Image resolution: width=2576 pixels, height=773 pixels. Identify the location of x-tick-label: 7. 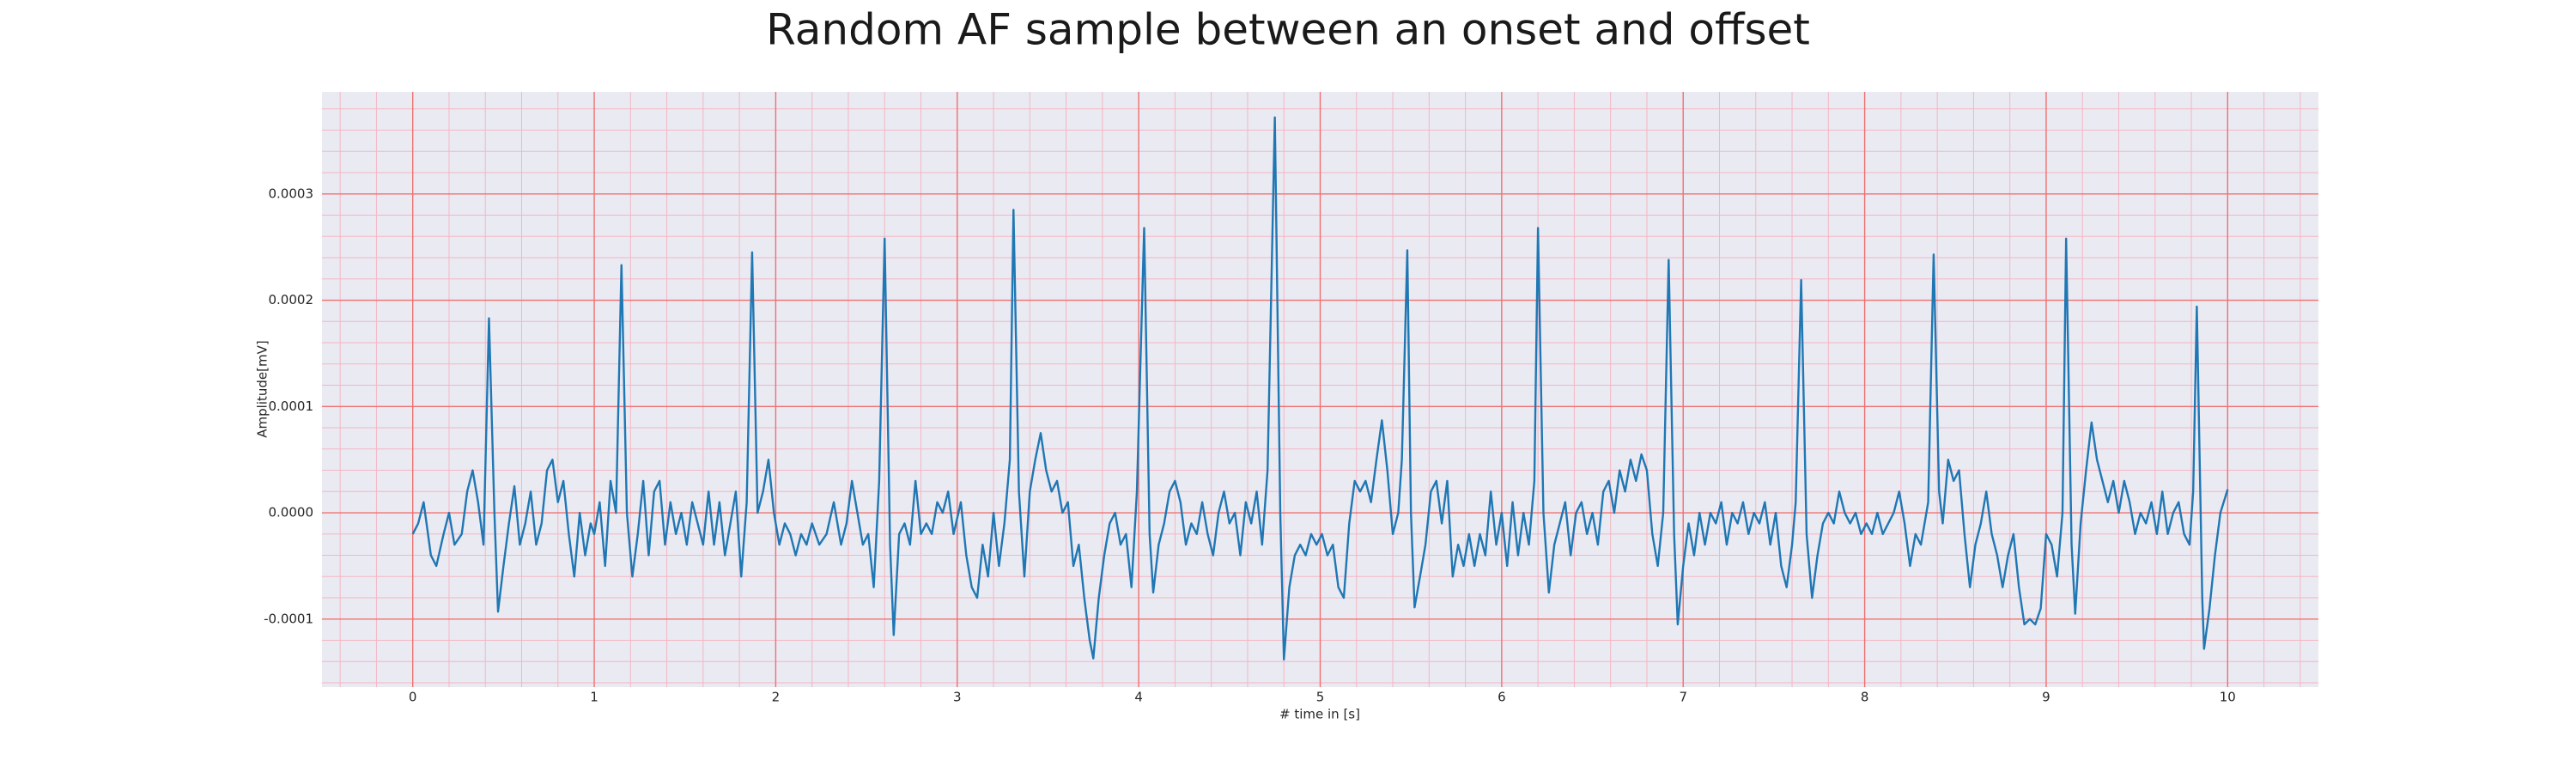
(1683, 697).